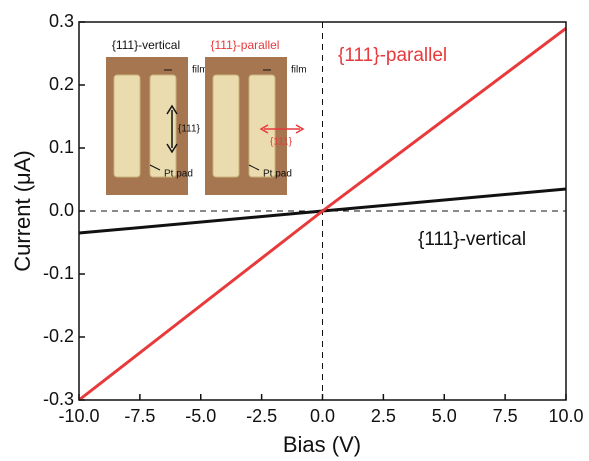 The image size is (589, 461). What do you see at coordinates (58, 273) in the screenshot?
I see `y-tick-label: -0.1` at bounding box center [58, 273].